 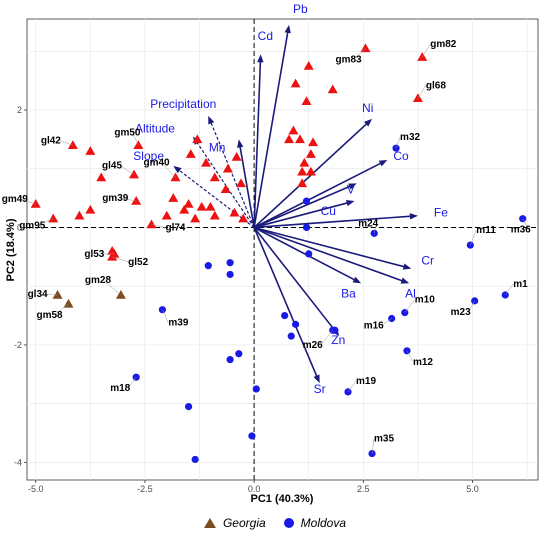 I want to click on point-label-m24: m24, so click(x=368, y=223).